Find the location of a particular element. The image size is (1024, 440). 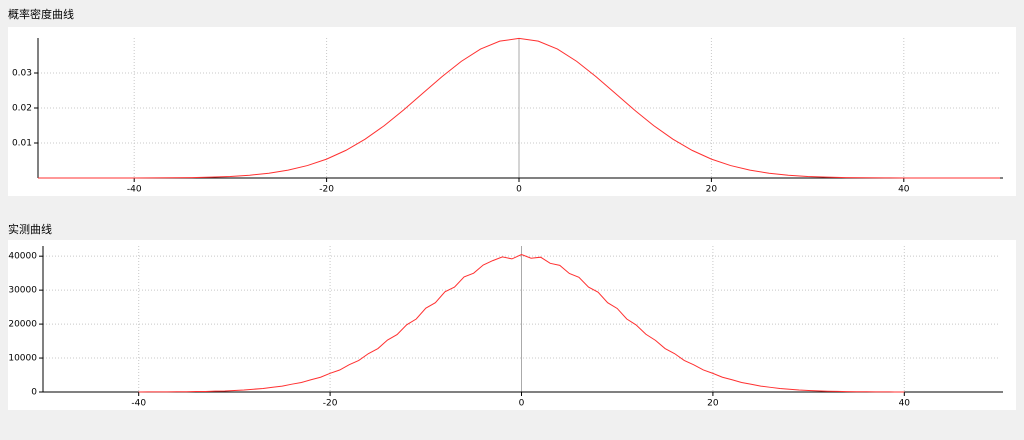

chart-title: 概率密度曲线 is located at coordinates (41, 14).